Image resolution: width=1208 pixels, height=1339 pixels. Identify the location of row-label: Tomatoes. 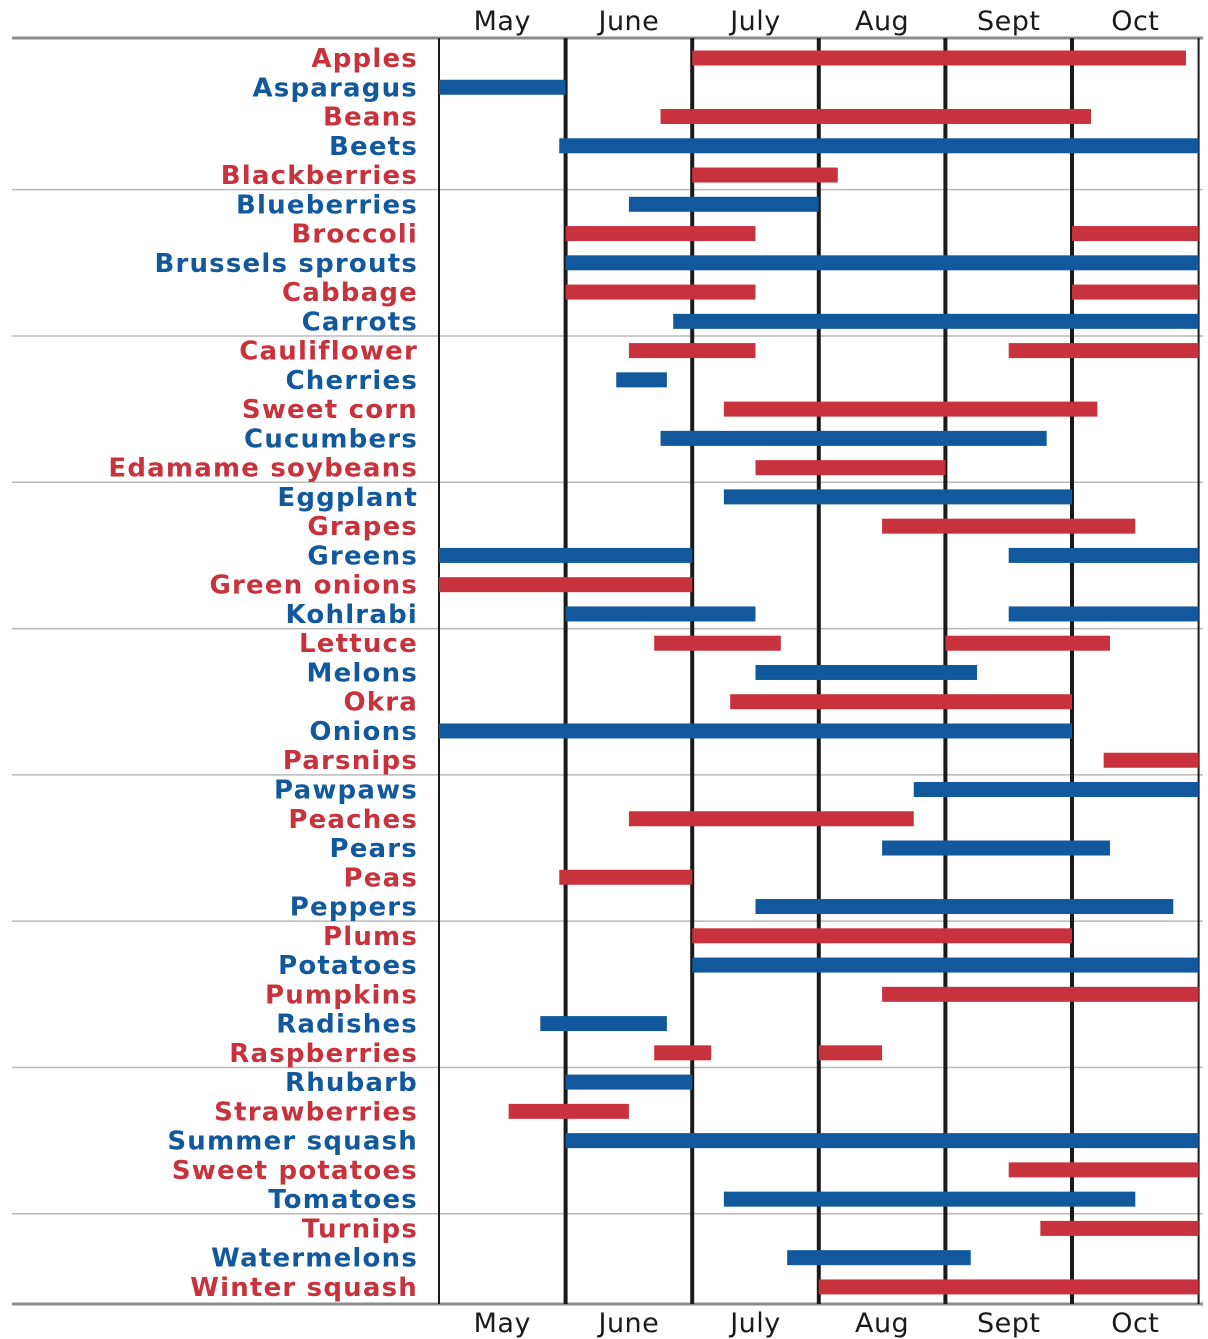
(343, 1200).